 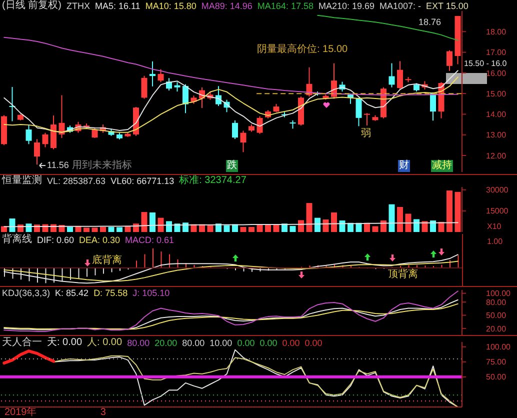 What do you see at coordinates (64, 343) in the screenshot?
I see `series-label: 天: 0.00` at bounding box center [64, 343].